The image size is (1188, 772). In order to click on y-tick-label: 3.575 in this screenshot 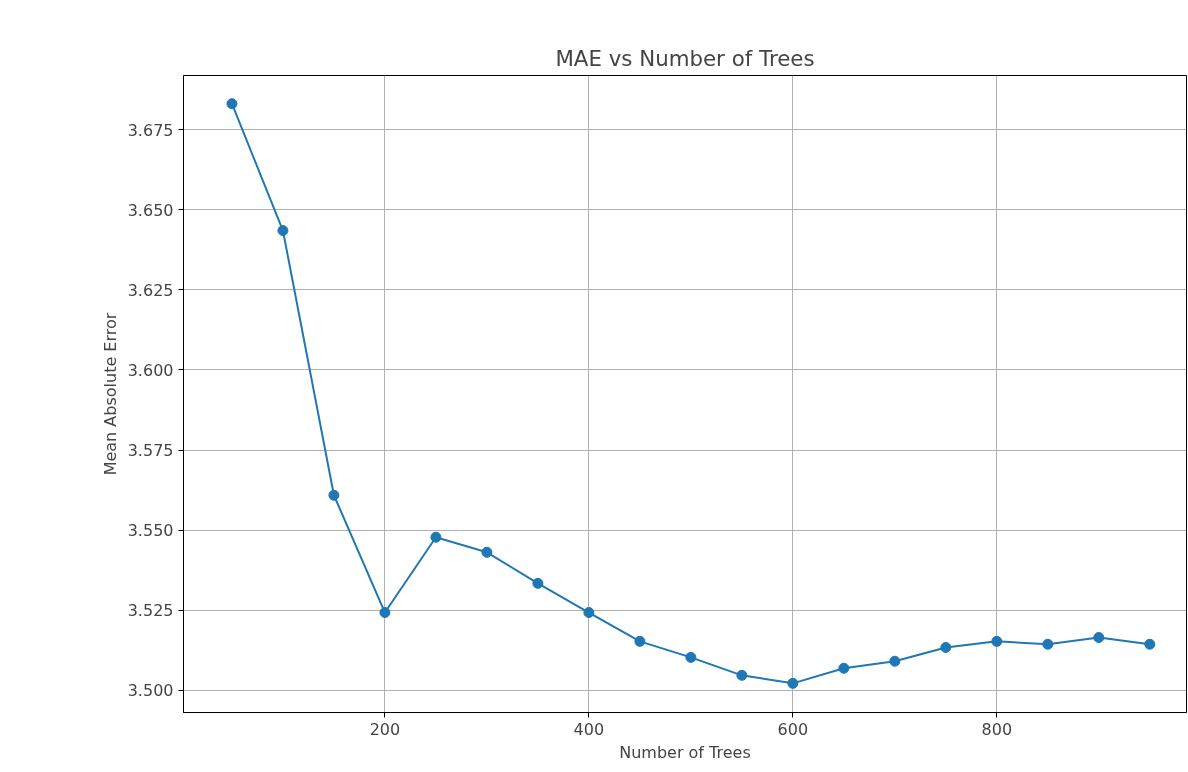, I will do `click(150, 451)`.